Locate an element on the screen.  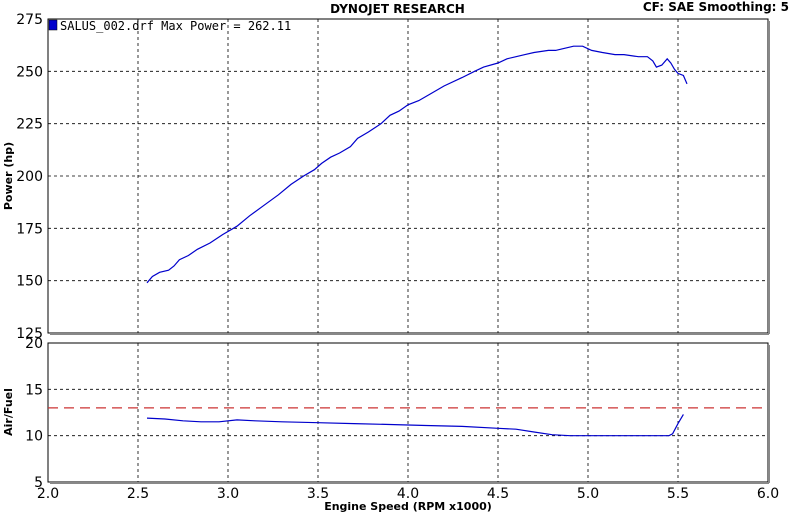
airfuel-y-tick-label: 20 is located at coordinates (34, 344).